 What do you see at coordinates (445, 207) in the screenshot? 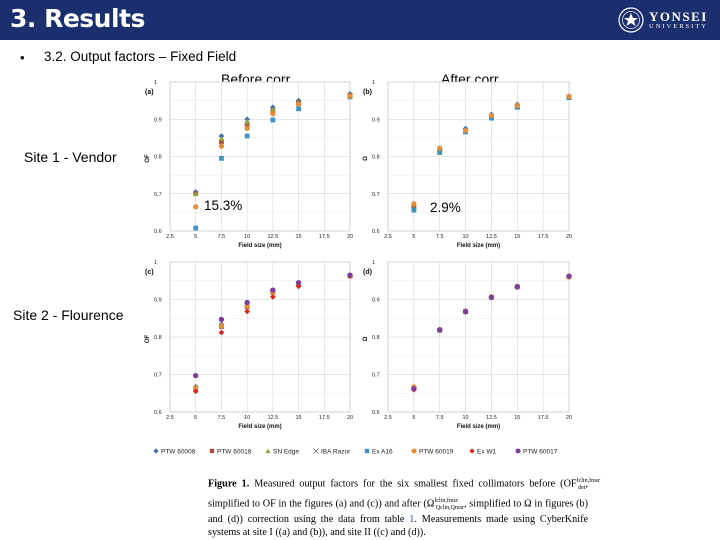
I see `after-percent-annotation: 2.9%` at bounding box center [445, 207].